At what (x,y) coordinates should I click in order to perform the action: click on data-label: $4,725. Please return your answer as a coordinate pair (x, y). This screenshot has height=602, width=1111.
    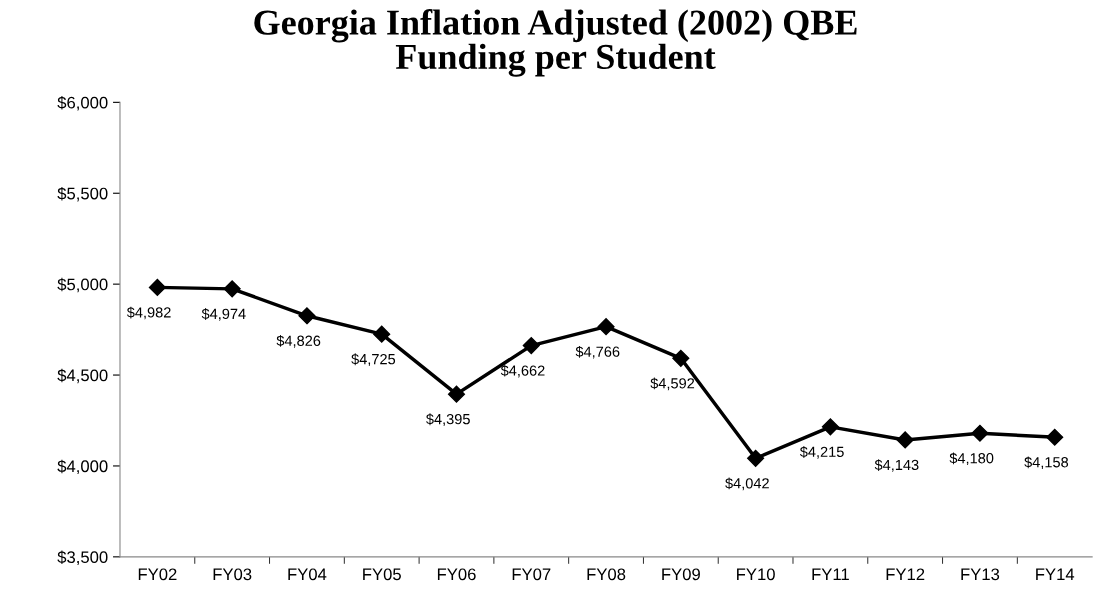
    Looking at the image, I should click on (373, 360).